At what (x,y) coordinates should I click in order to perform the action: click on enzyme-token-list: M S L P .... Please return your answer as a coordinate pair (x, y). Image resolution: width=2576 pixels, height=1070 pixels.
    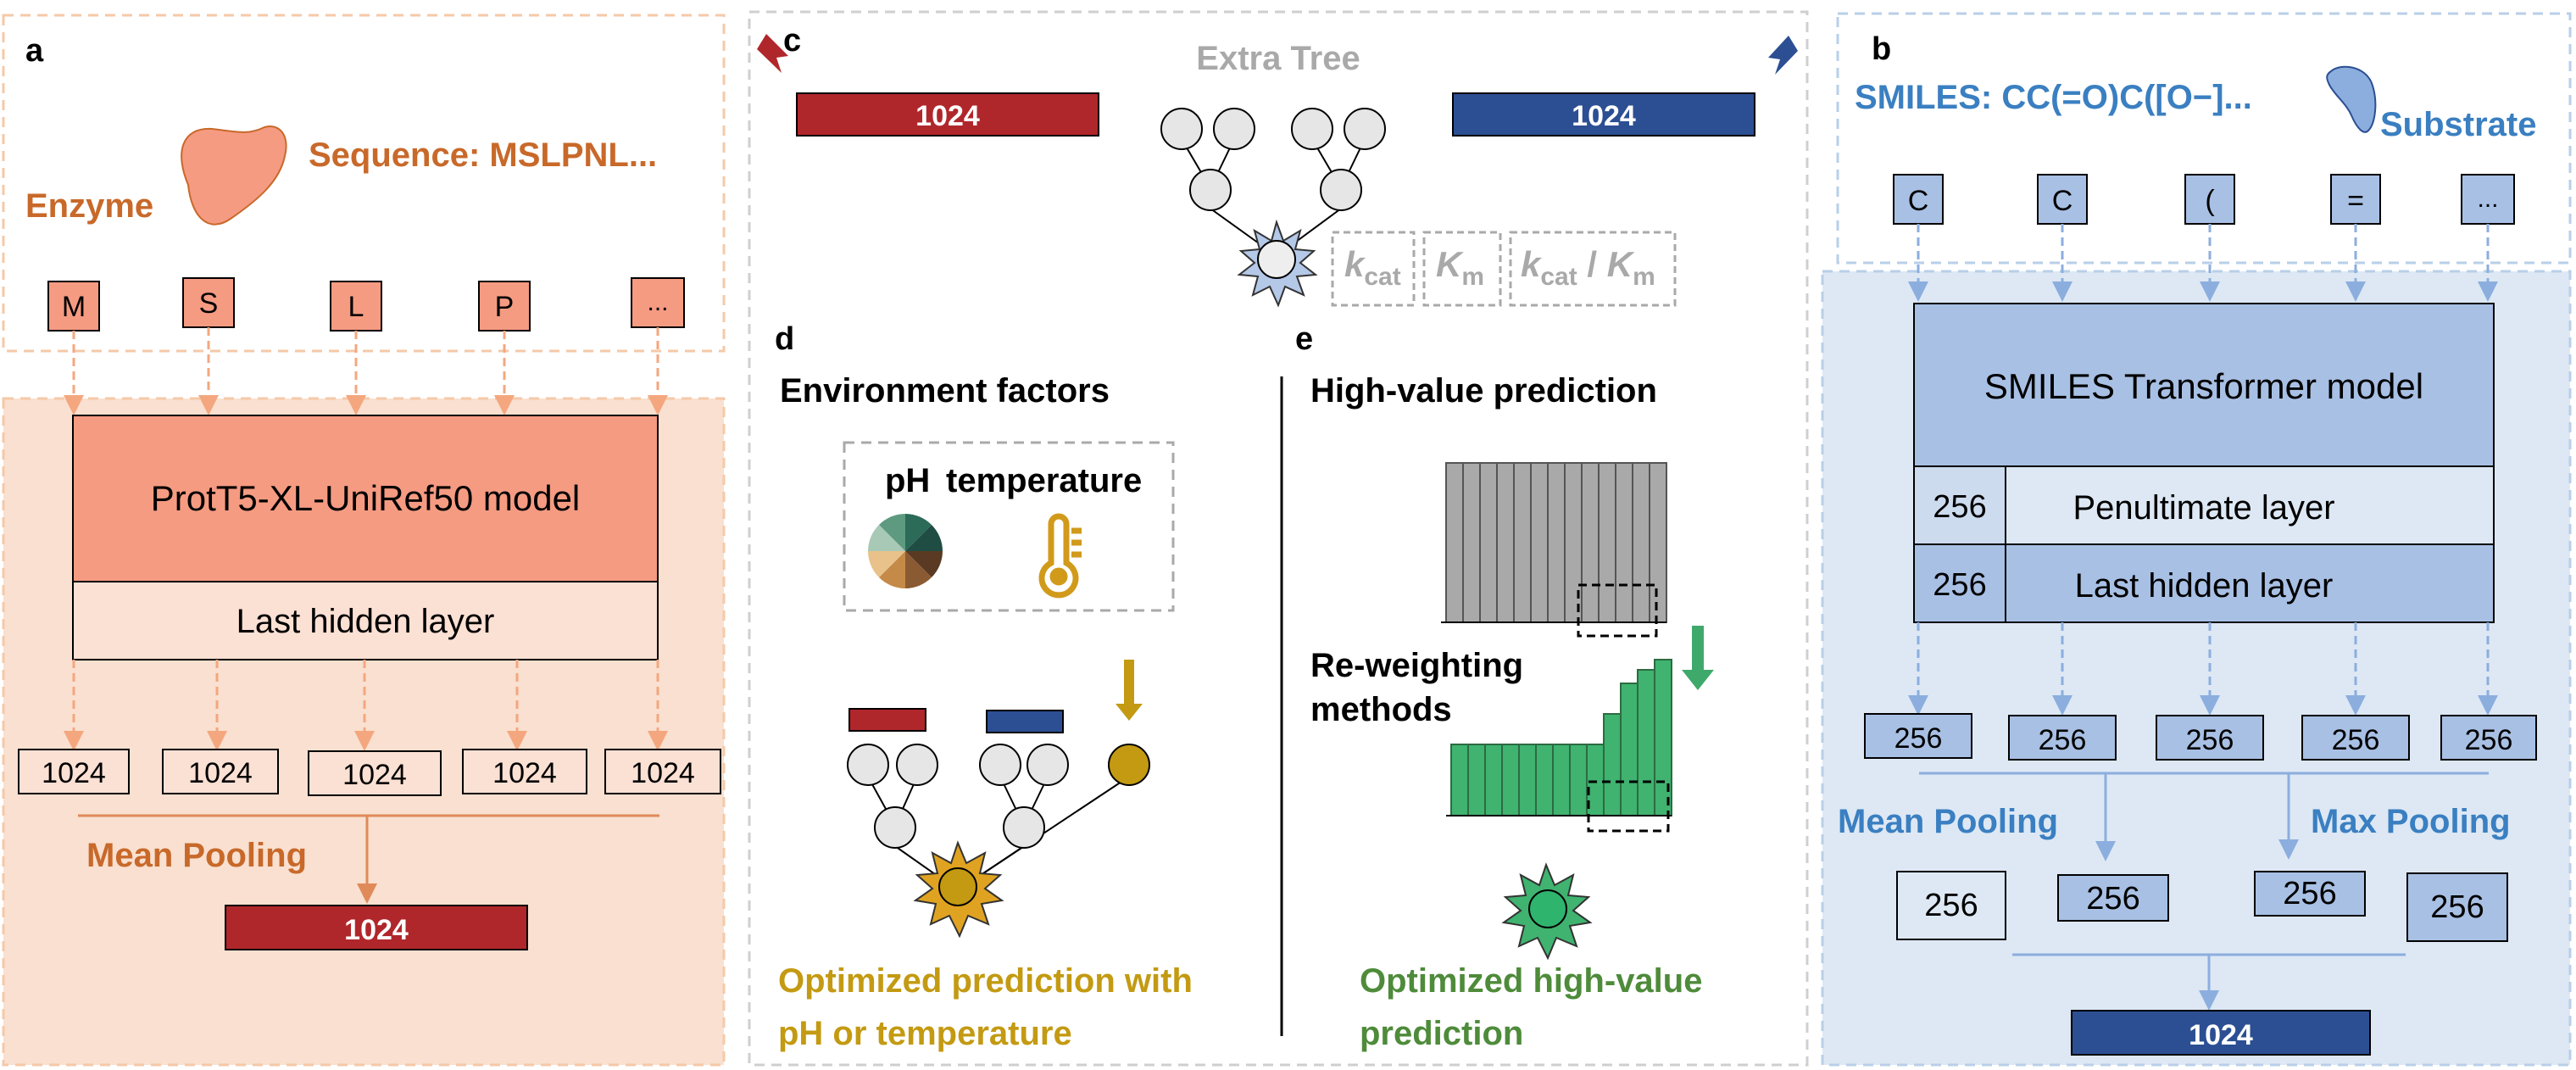
    Looking at the image, I should click on (366, 304).